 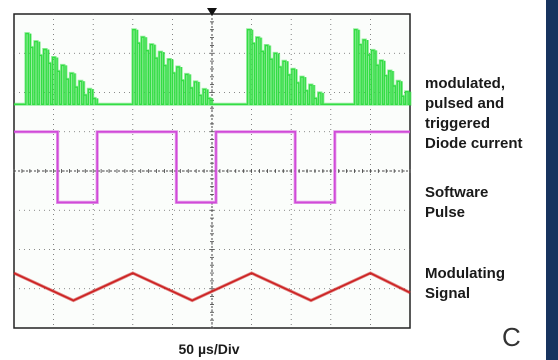 I want to click on corner-letter: C, so click(x=511, y=337).